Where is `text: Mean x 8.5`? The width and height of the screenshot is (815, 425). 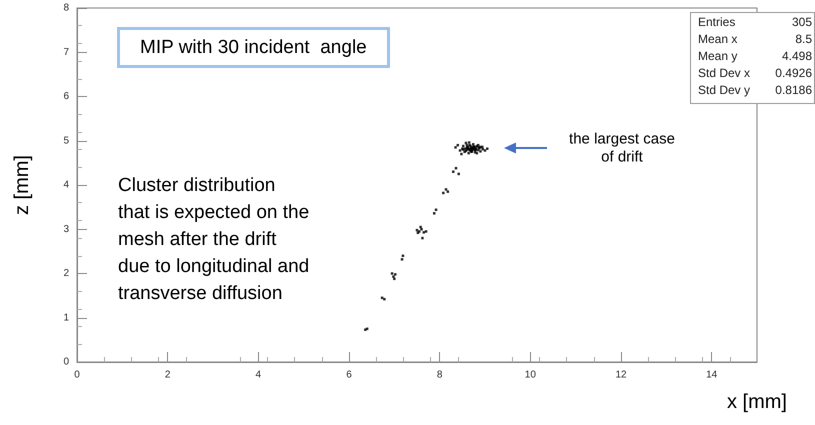
text: Mean x 8.5 is located at coordinates (755, 39).